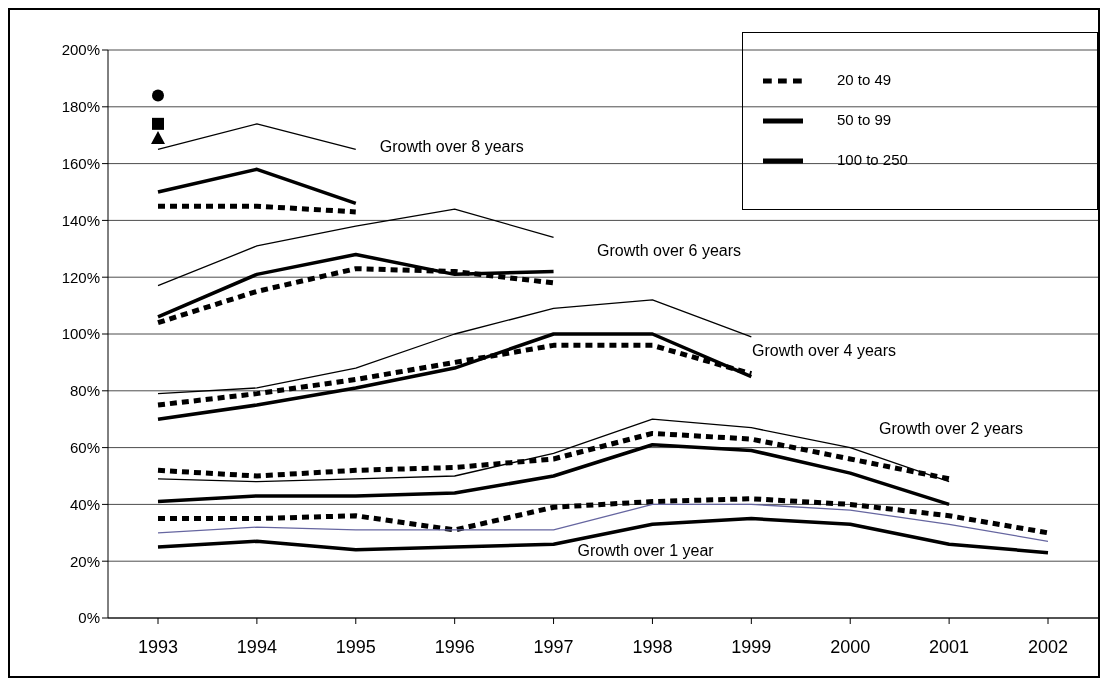 This screenshot has width=1108, height=686. Describe the element at coordinates (80, 334) in the screenshot. I see `y-tick-label: 100%` at that location.